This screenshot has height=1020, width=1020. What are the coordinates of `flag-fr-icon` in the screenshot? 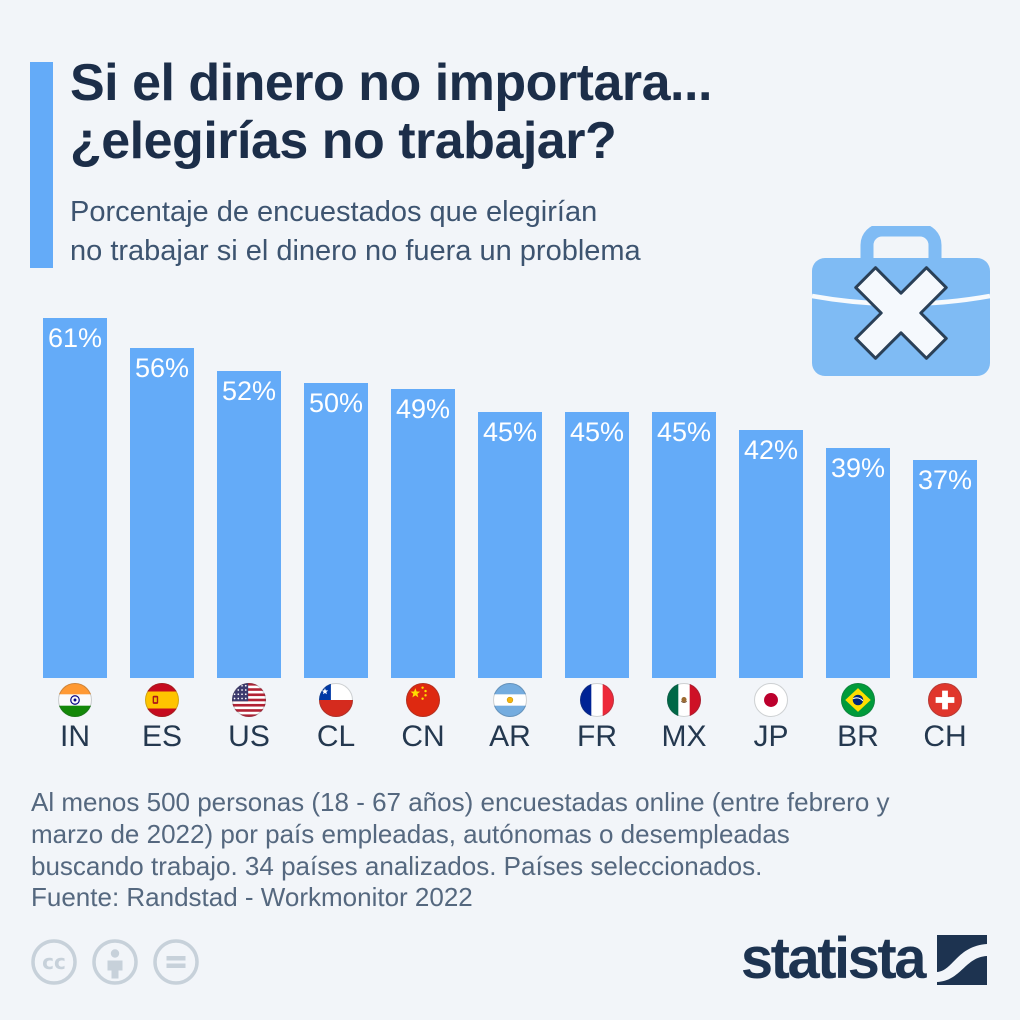 It's located at (597, 700).